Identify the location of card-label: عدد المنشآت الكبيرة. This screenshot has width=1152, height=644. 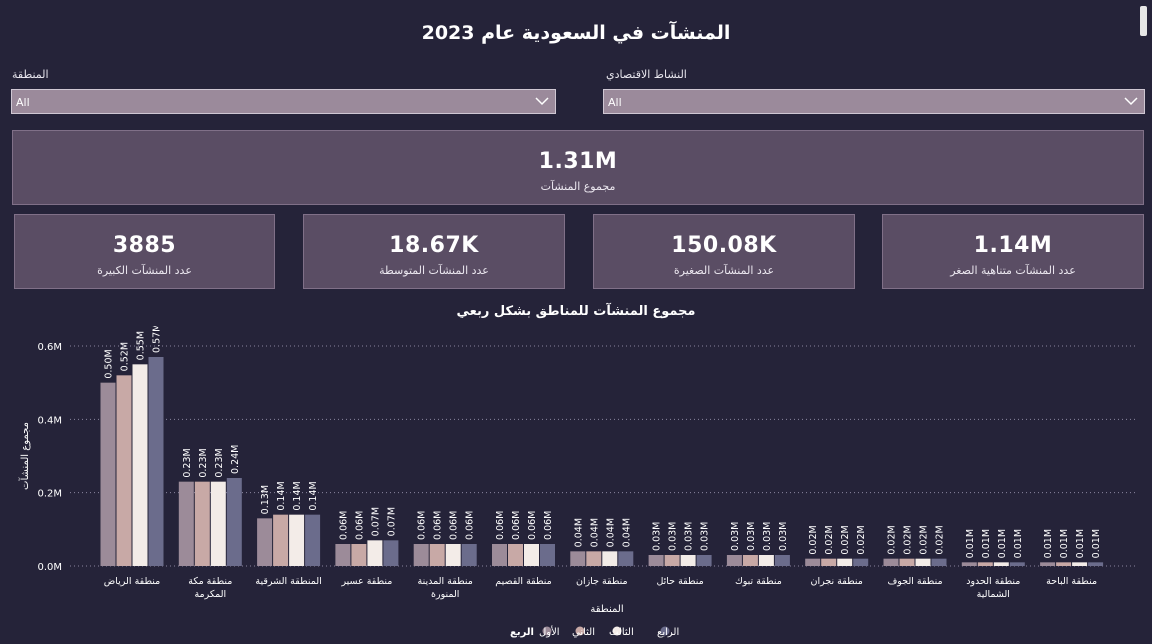
(144, 270).